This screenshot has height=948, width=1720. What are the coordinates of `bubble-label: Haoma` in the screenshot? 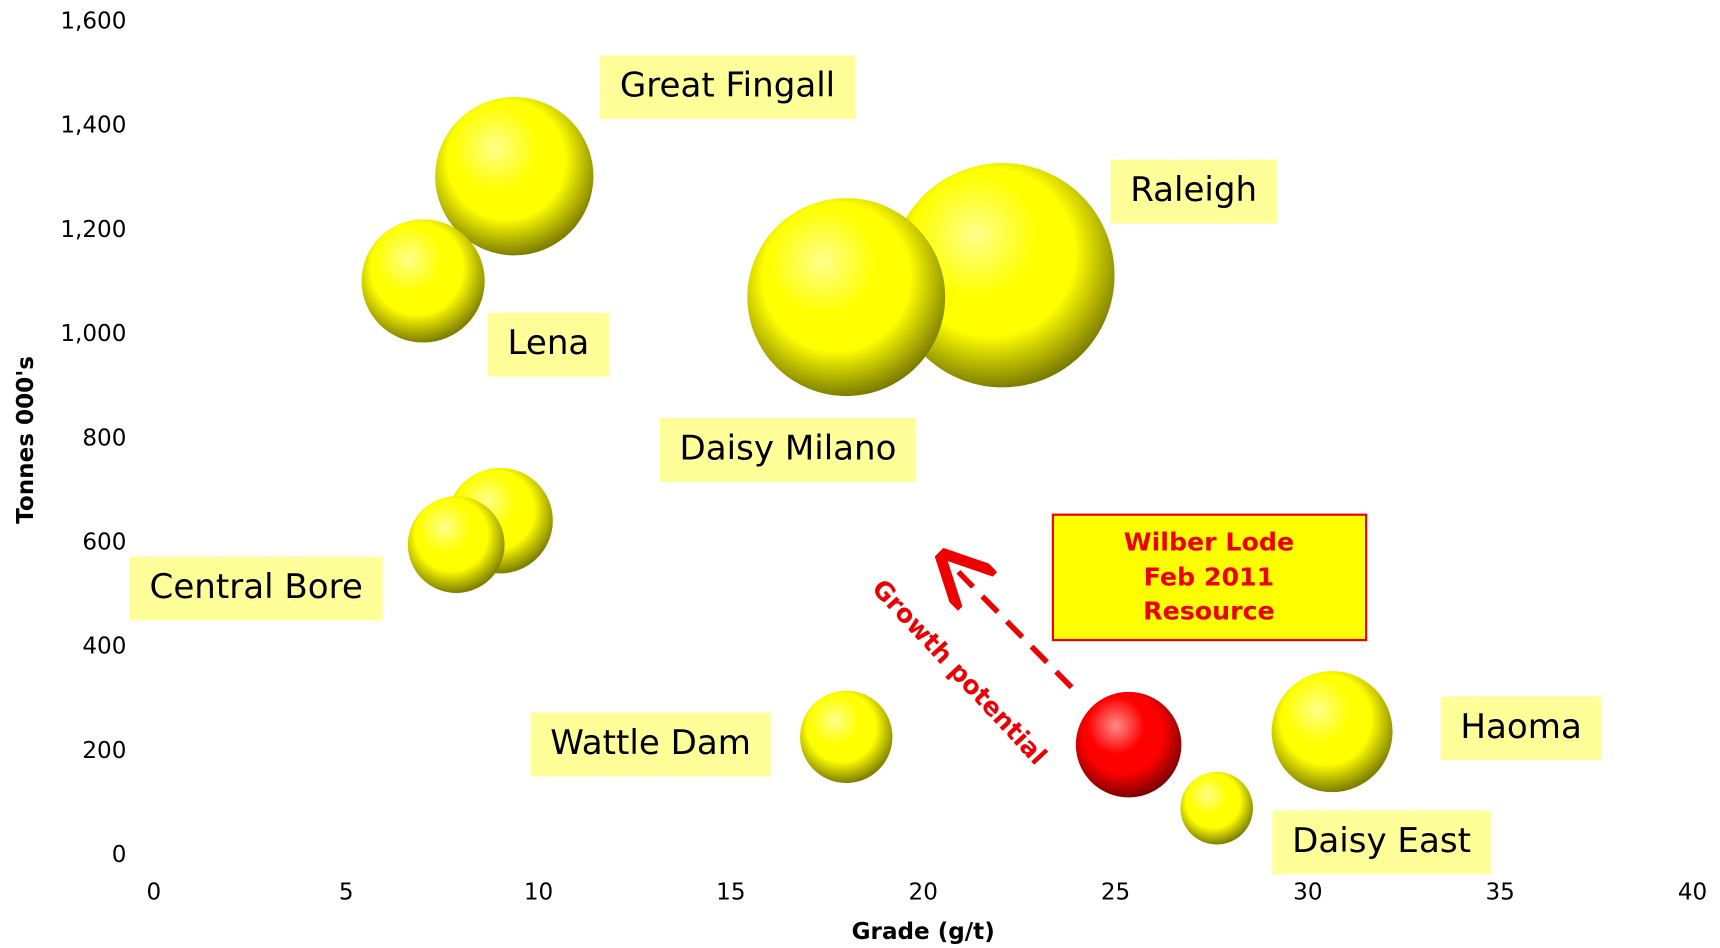 It's located at (1520, 727).